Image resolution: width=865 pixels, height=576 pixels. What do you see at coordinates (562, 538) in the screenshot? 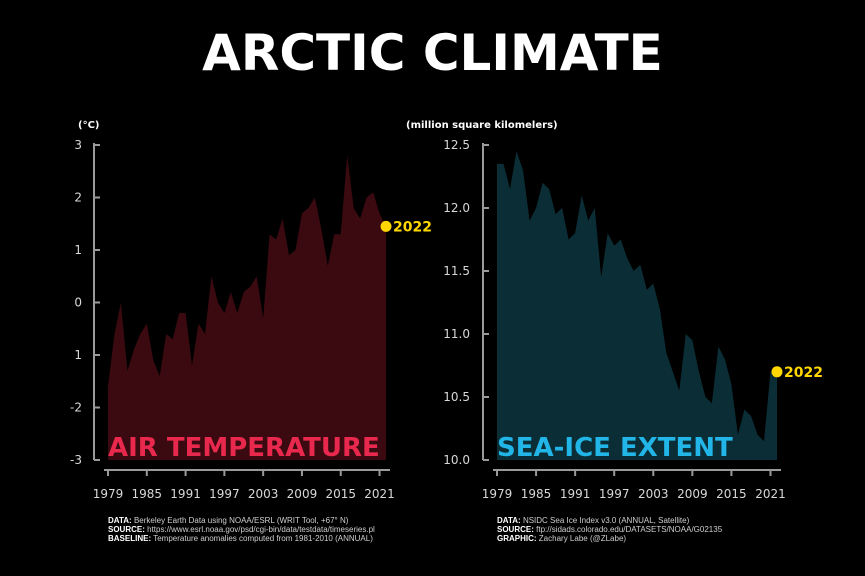
I see `credit-line: GRAPHIC: Zachary Labe (@ZLabe)` at bounding box center [562, 538].